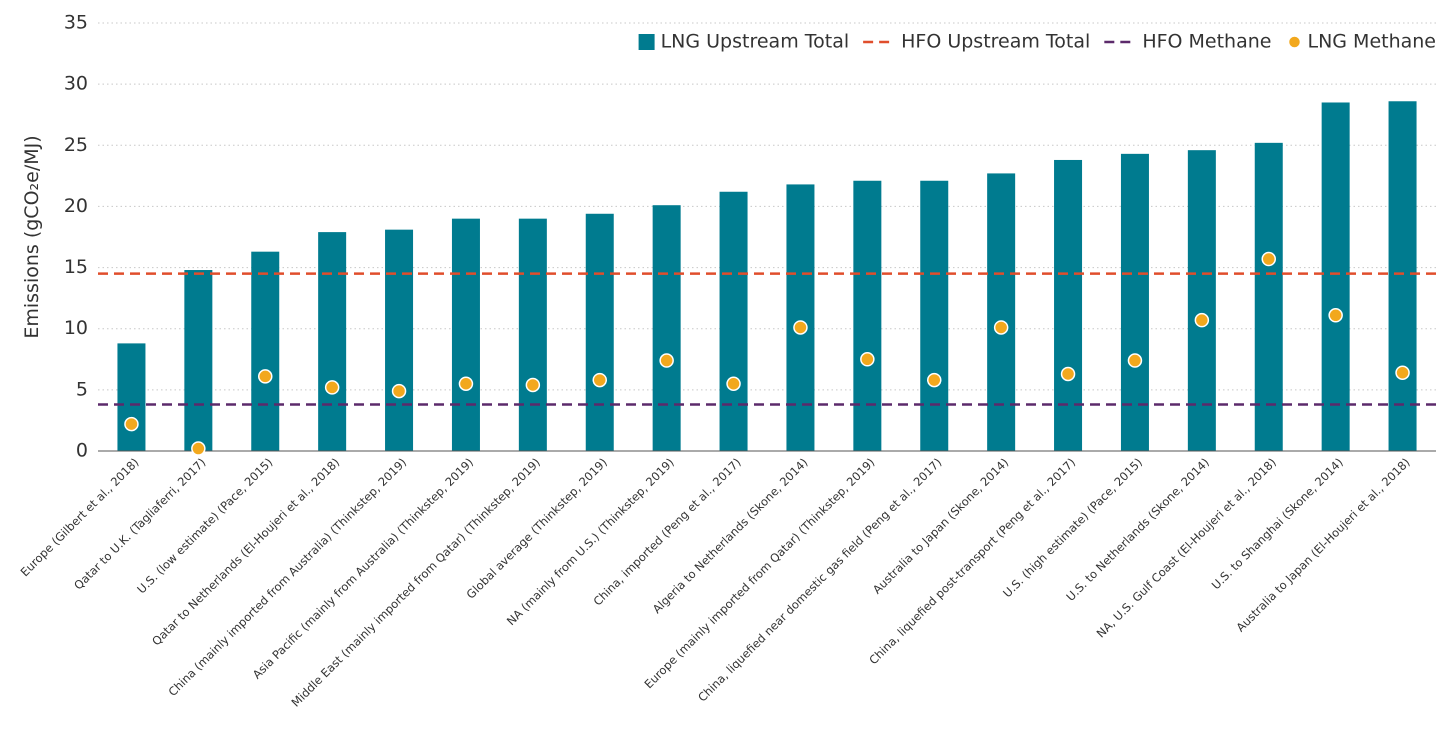 Image resolution: width=1439 pixels, height=751 pixels. What do you see at coordinates (1371, 42) in the screenshot?
I see `legend-label: LNG Methane` at bounding box center [1371, 42].